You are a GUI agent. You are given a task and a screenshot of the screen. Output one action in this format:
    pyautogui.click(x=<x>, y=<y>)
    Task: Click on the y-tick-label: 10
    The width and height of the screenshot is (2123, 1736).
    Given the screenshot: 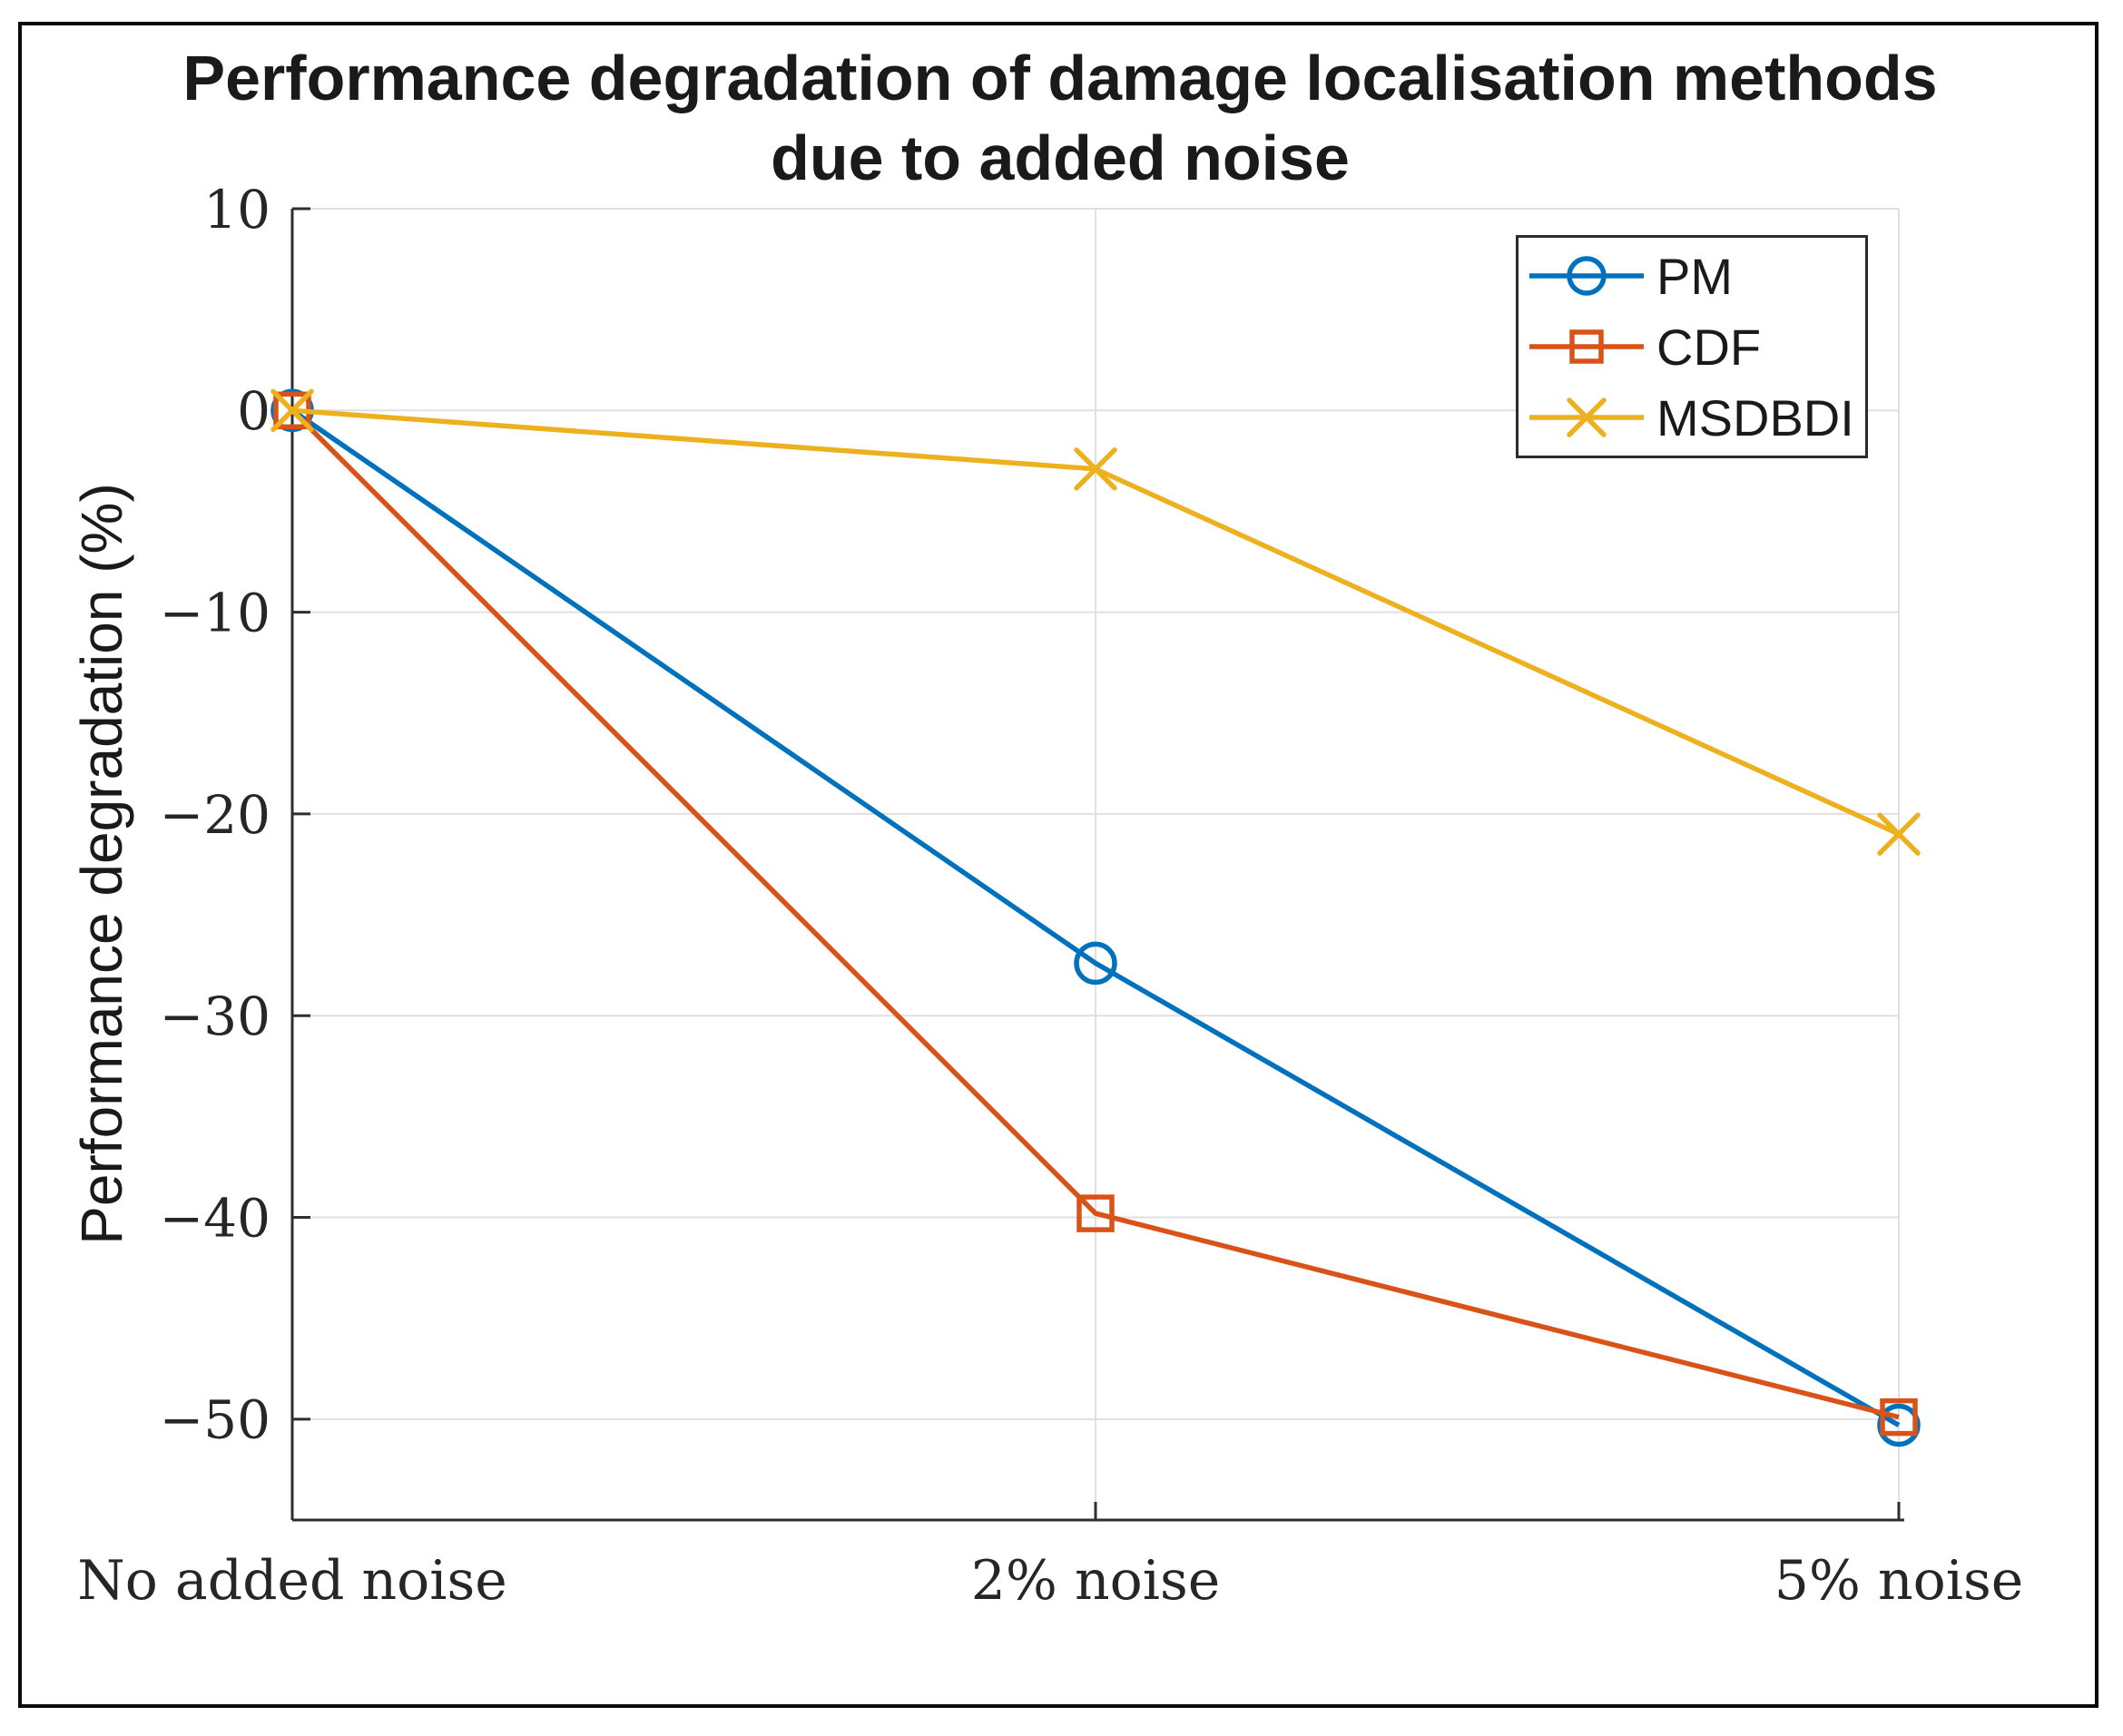 What is the action you would take?
    pyautogui.click(x=236, y=210)
    